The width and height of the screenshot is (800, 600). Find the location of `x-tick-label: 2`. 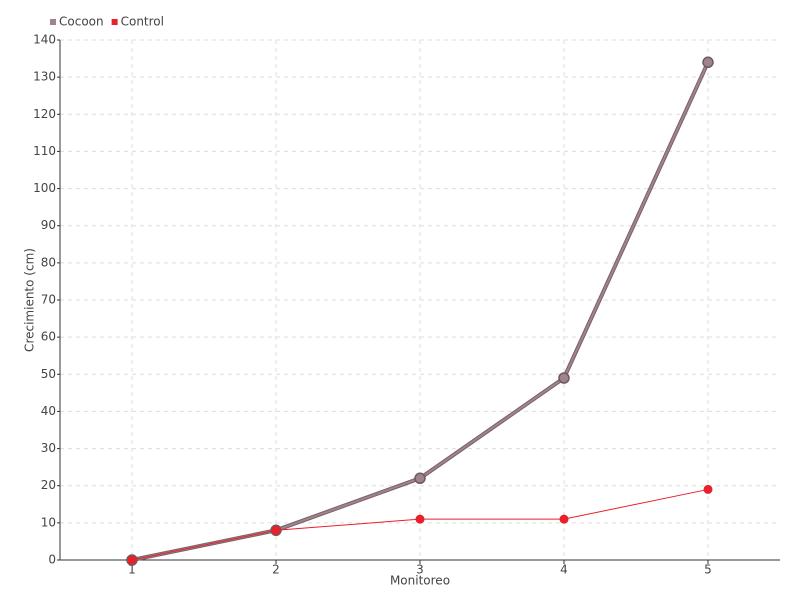

x-tick-label: 2 is located at coordinates (276, 570).